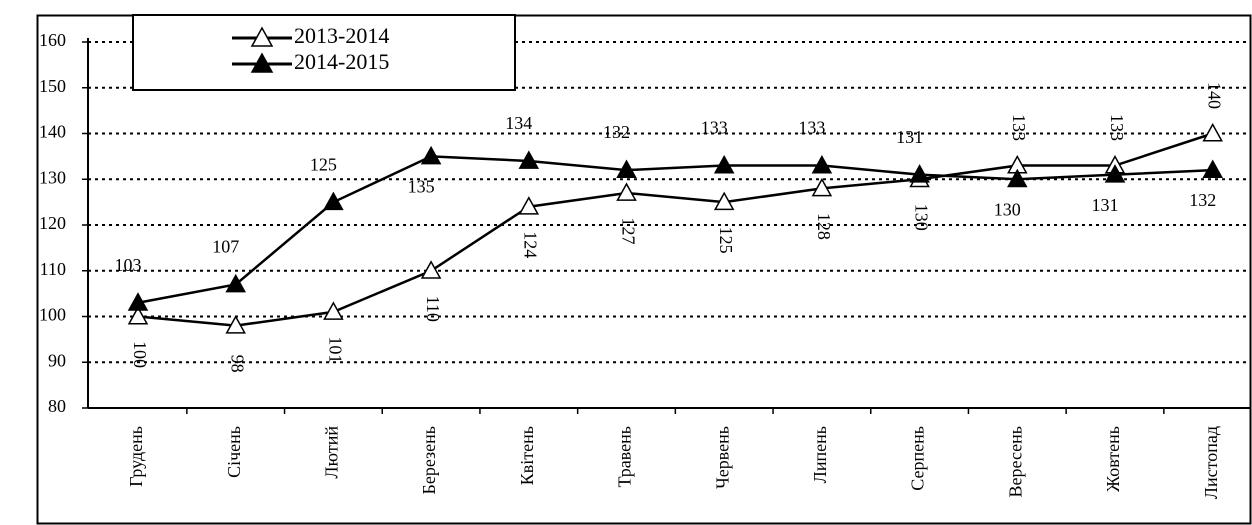 The image size is (1252, 525). What do you see at coordinates (531, 244) in the screenshot?
I see `data-label: 124` at bounding box center [531, 244].